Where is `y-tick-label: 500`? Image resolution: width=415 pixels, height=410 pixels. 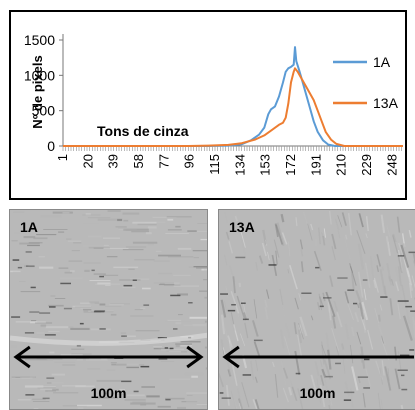
y-tick-label: 500 is located at coordinates (44, 111).